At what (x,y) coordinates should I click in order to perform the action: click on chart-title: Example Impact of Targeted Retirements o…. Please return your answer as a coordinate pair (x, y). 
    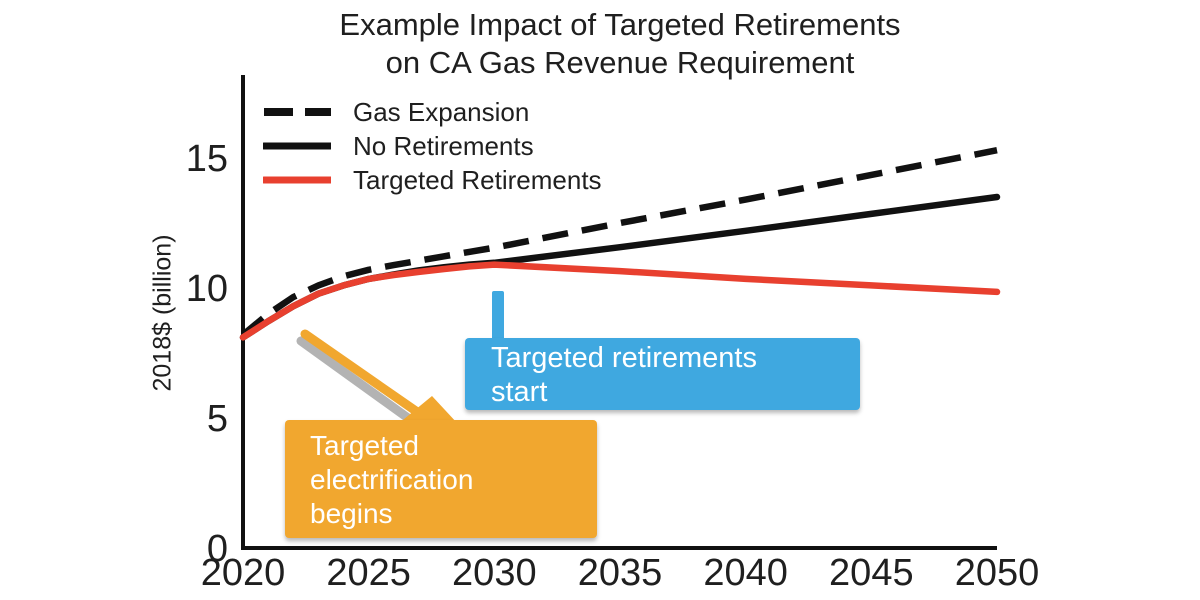
    Looking at the image, I should click on (620, 44).